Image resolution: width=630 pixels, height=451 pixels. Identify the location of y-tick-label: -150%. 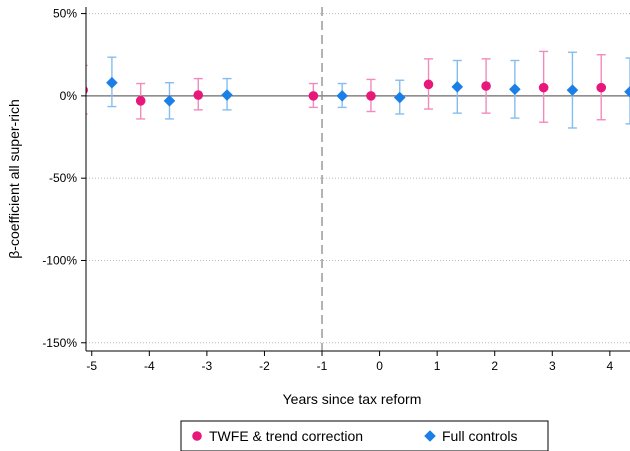
(59, 343).